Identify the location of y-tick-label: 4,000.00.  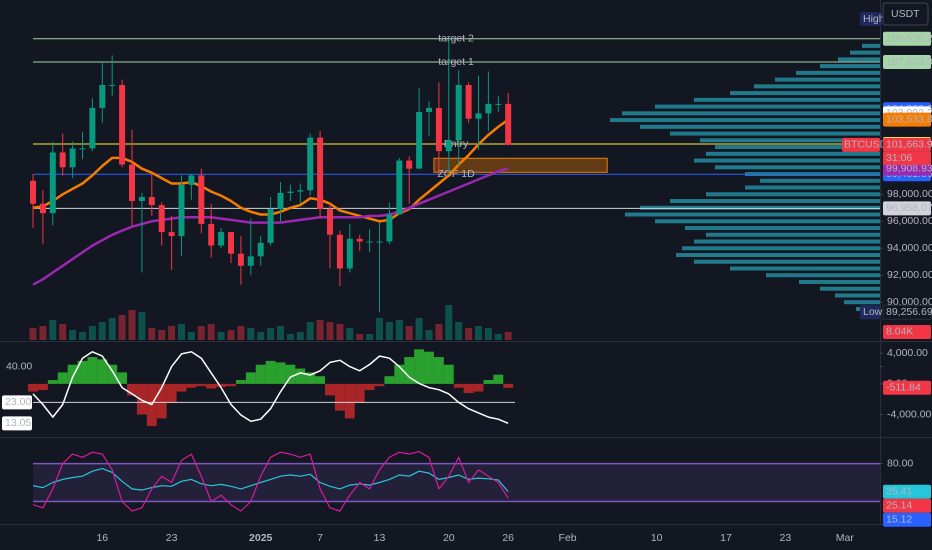
(907, 353).